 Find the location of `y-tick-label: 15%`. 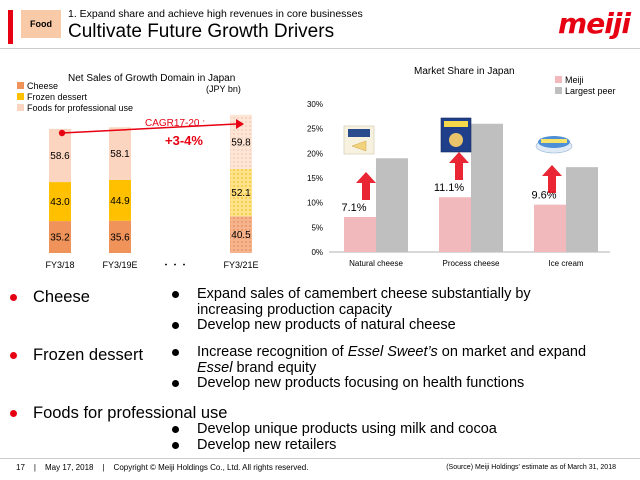

y-tick-label: 15% is located at coordinates (315, 178).